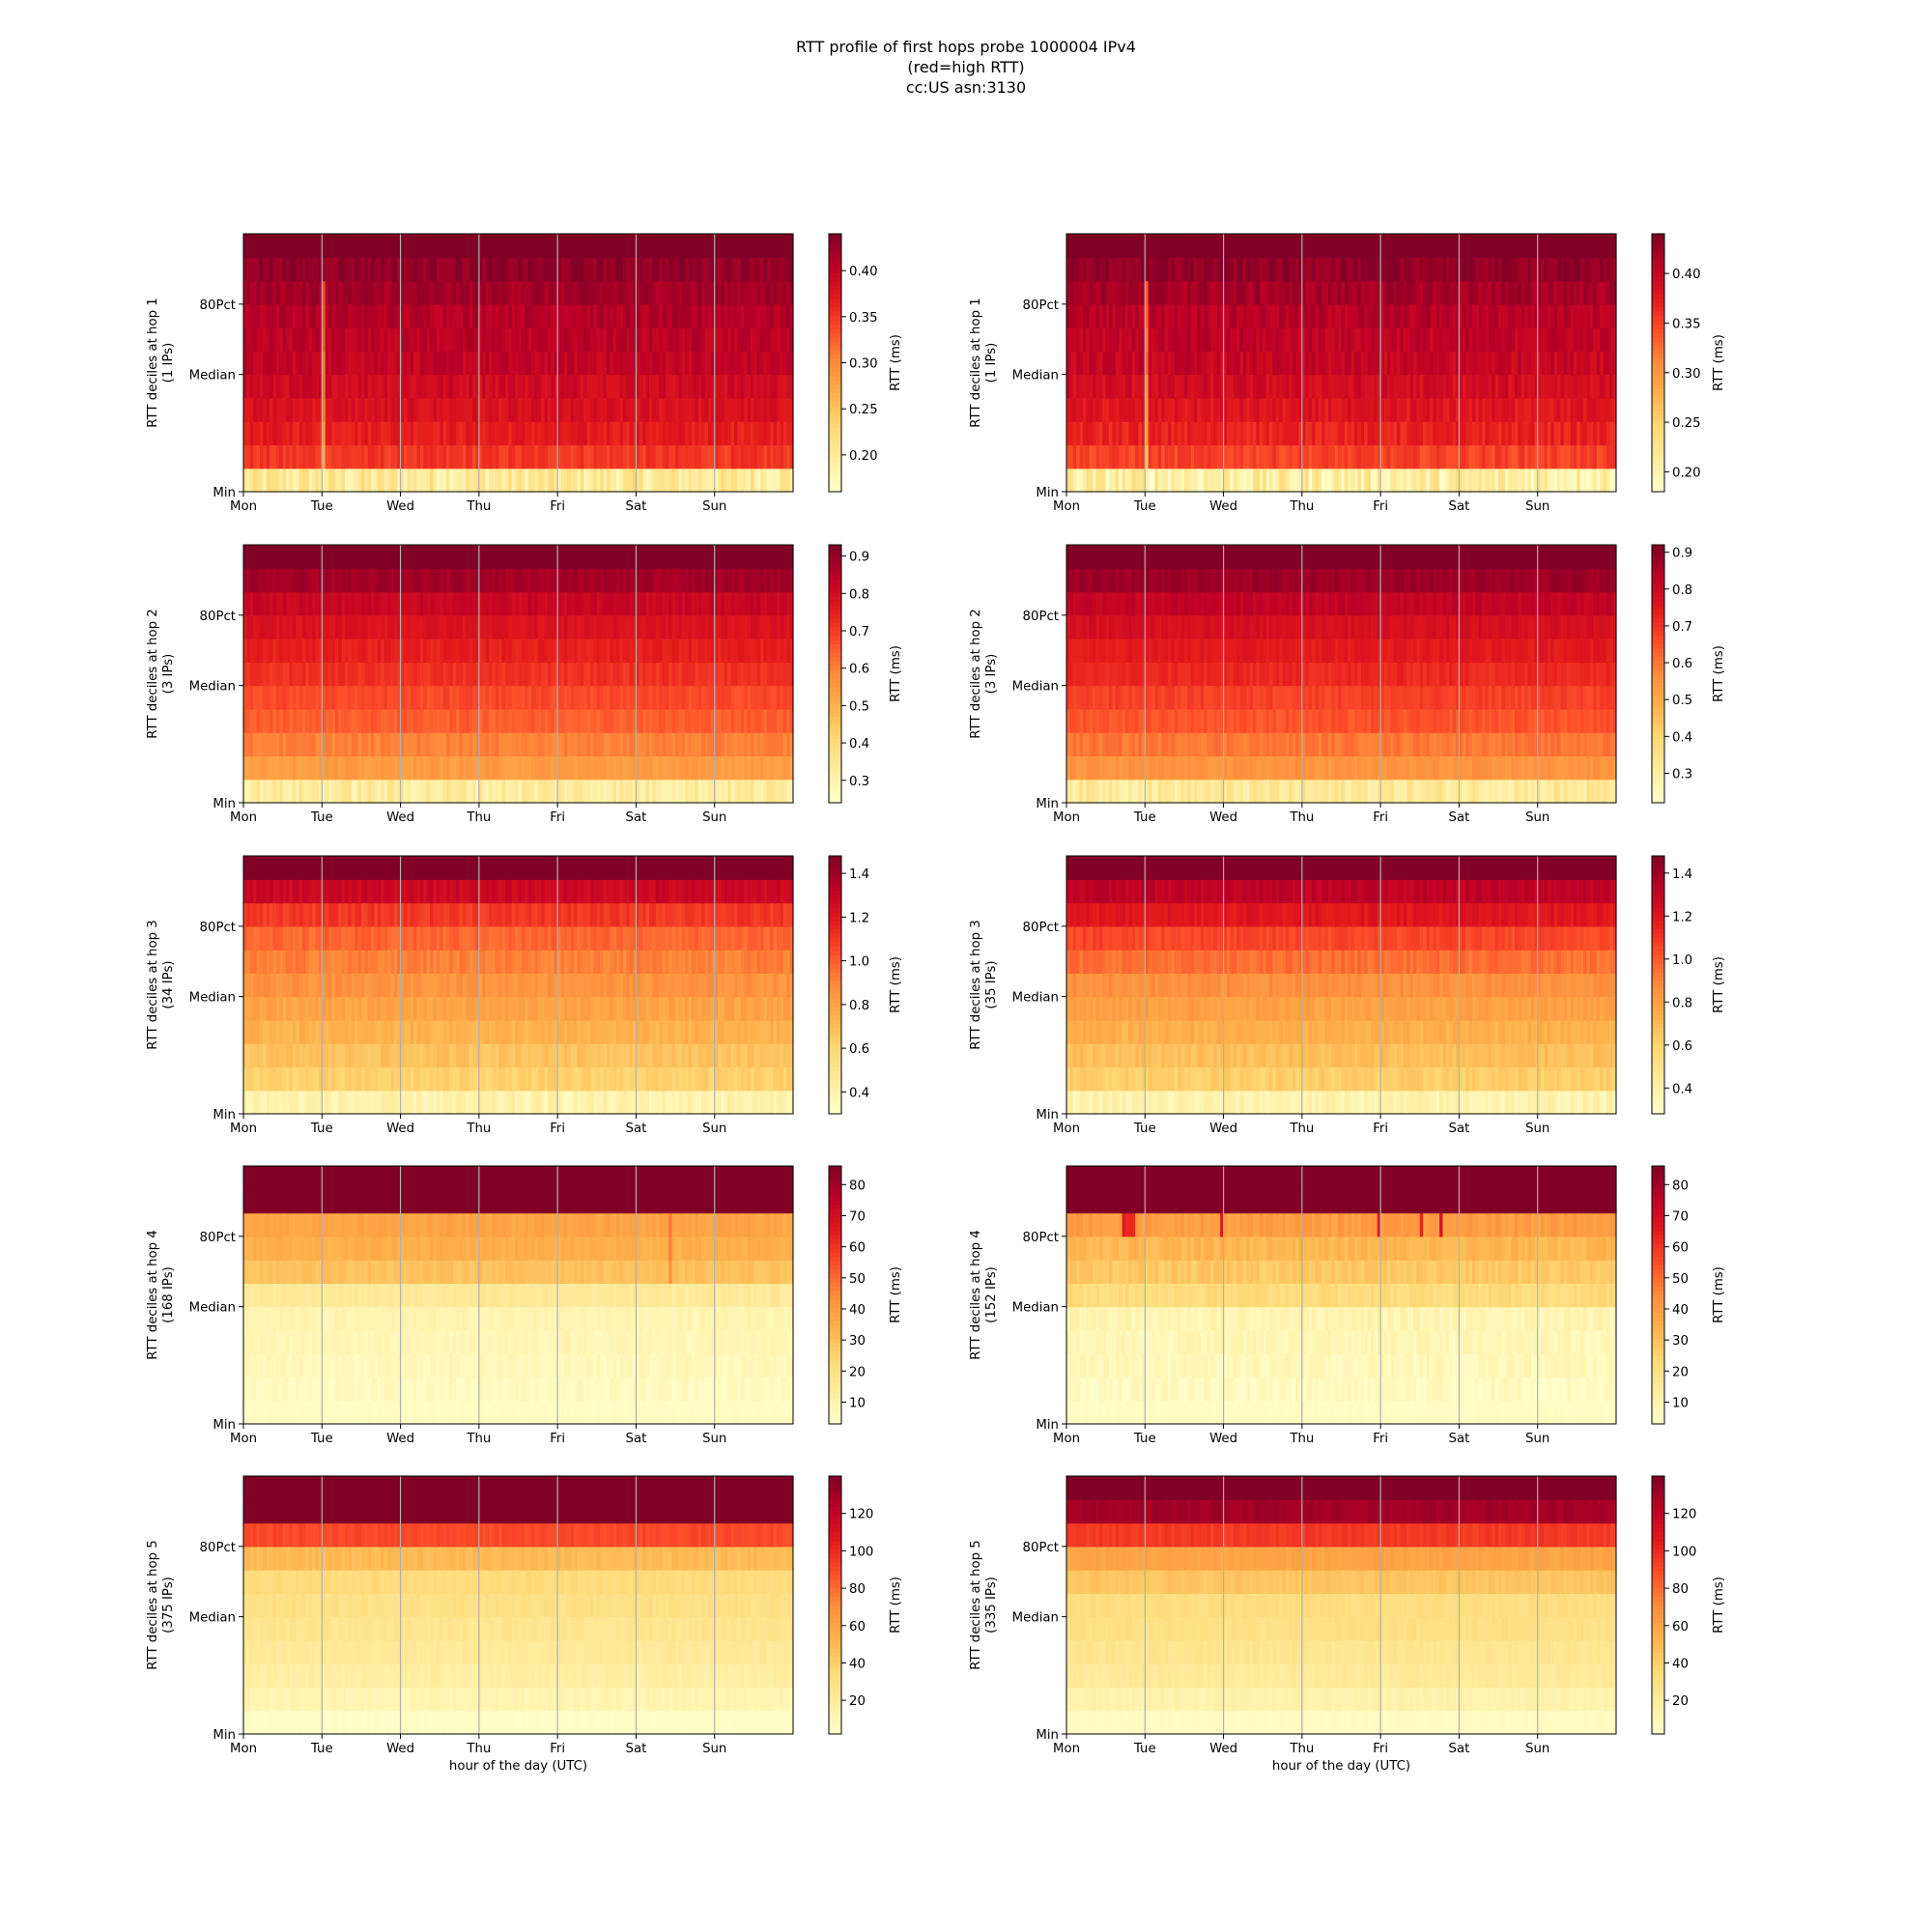 This screenshot has width=1932, height=1932. What do you see at coordinates (1301, 506) in the screenshot?
I see `x-tick-label: Thu` at bounding box center [1301, 506].